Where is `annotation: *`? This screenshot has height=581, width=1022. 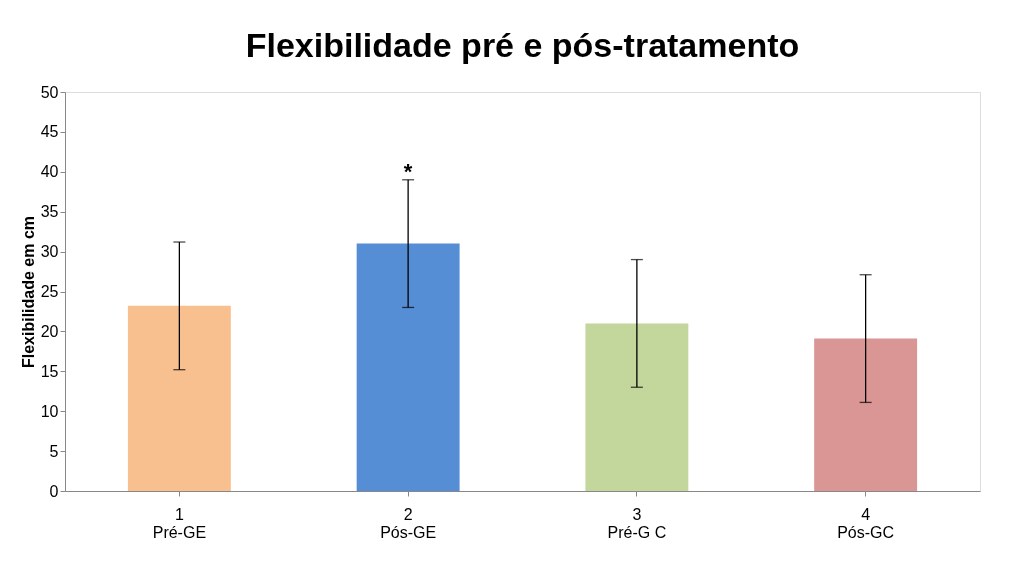
annotation: * is located at coordinates (408, 171).